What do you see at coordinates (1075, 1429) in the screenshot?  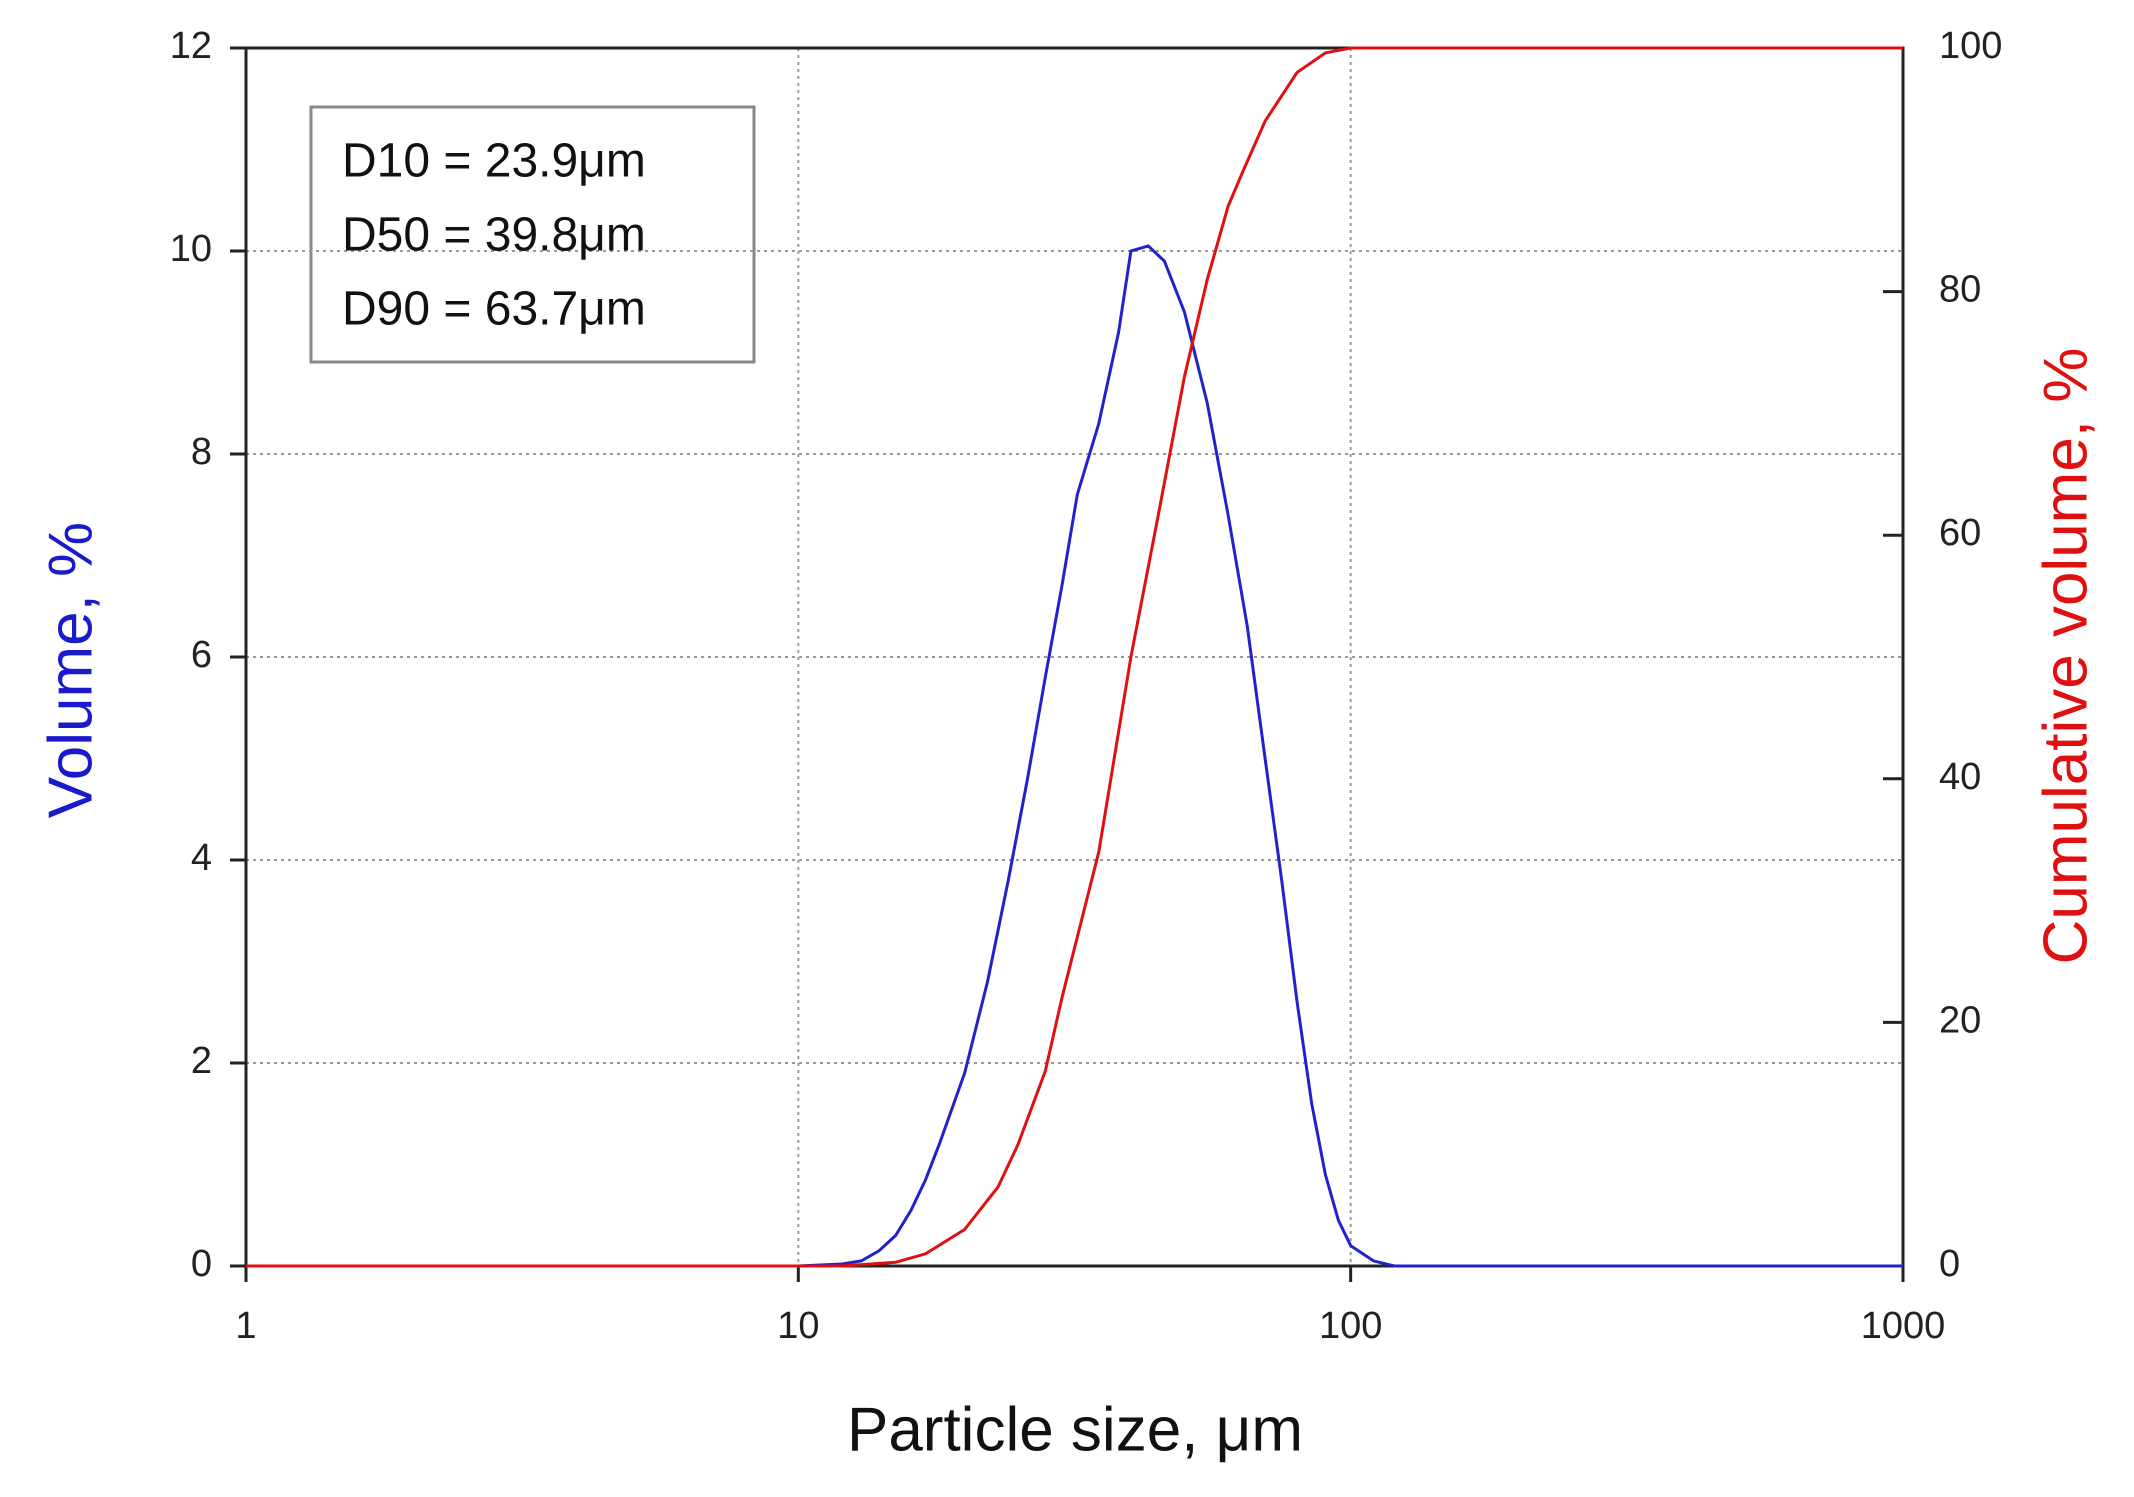 I see `x-axis-title: Particle size, μm` at bounding box center [1075, 1429].